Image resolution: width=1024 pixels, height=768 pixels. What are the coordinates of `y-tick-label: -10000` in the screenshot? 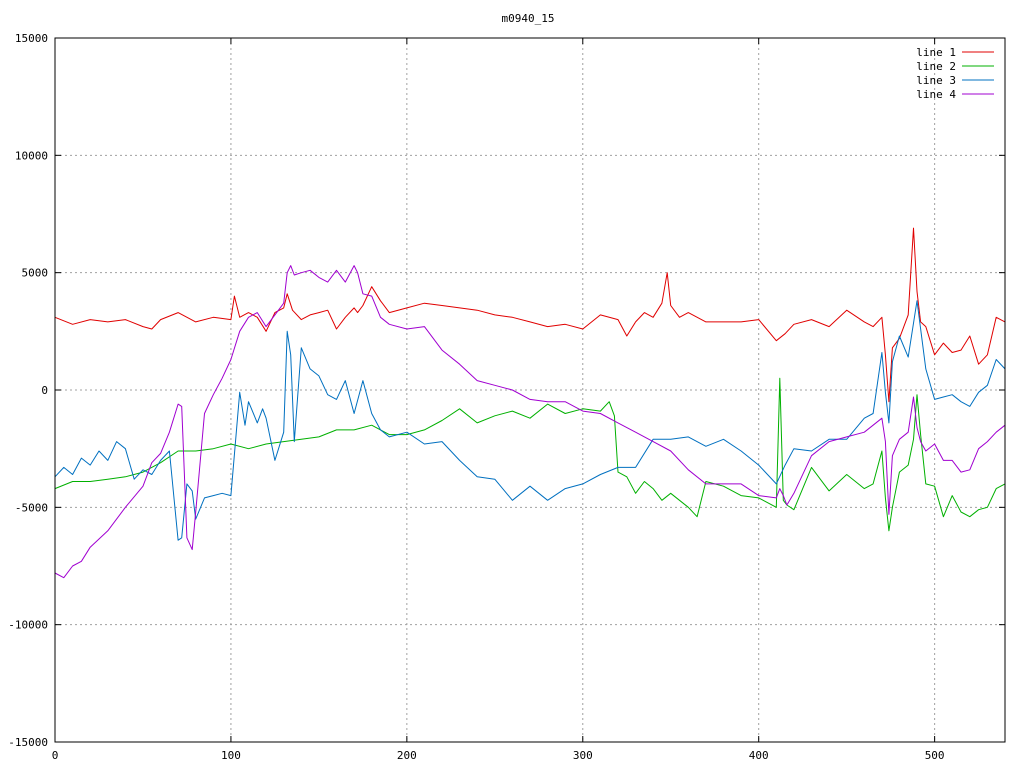 It's located at (28, 625).